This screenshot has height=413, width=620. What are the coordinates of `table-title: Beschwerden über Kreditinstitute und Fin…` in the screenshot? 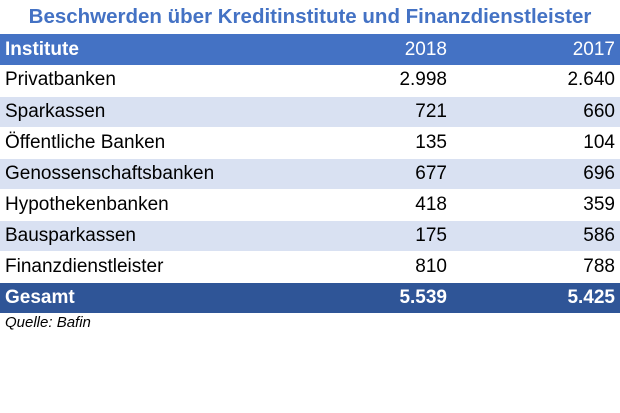 It's located at (310, 16).